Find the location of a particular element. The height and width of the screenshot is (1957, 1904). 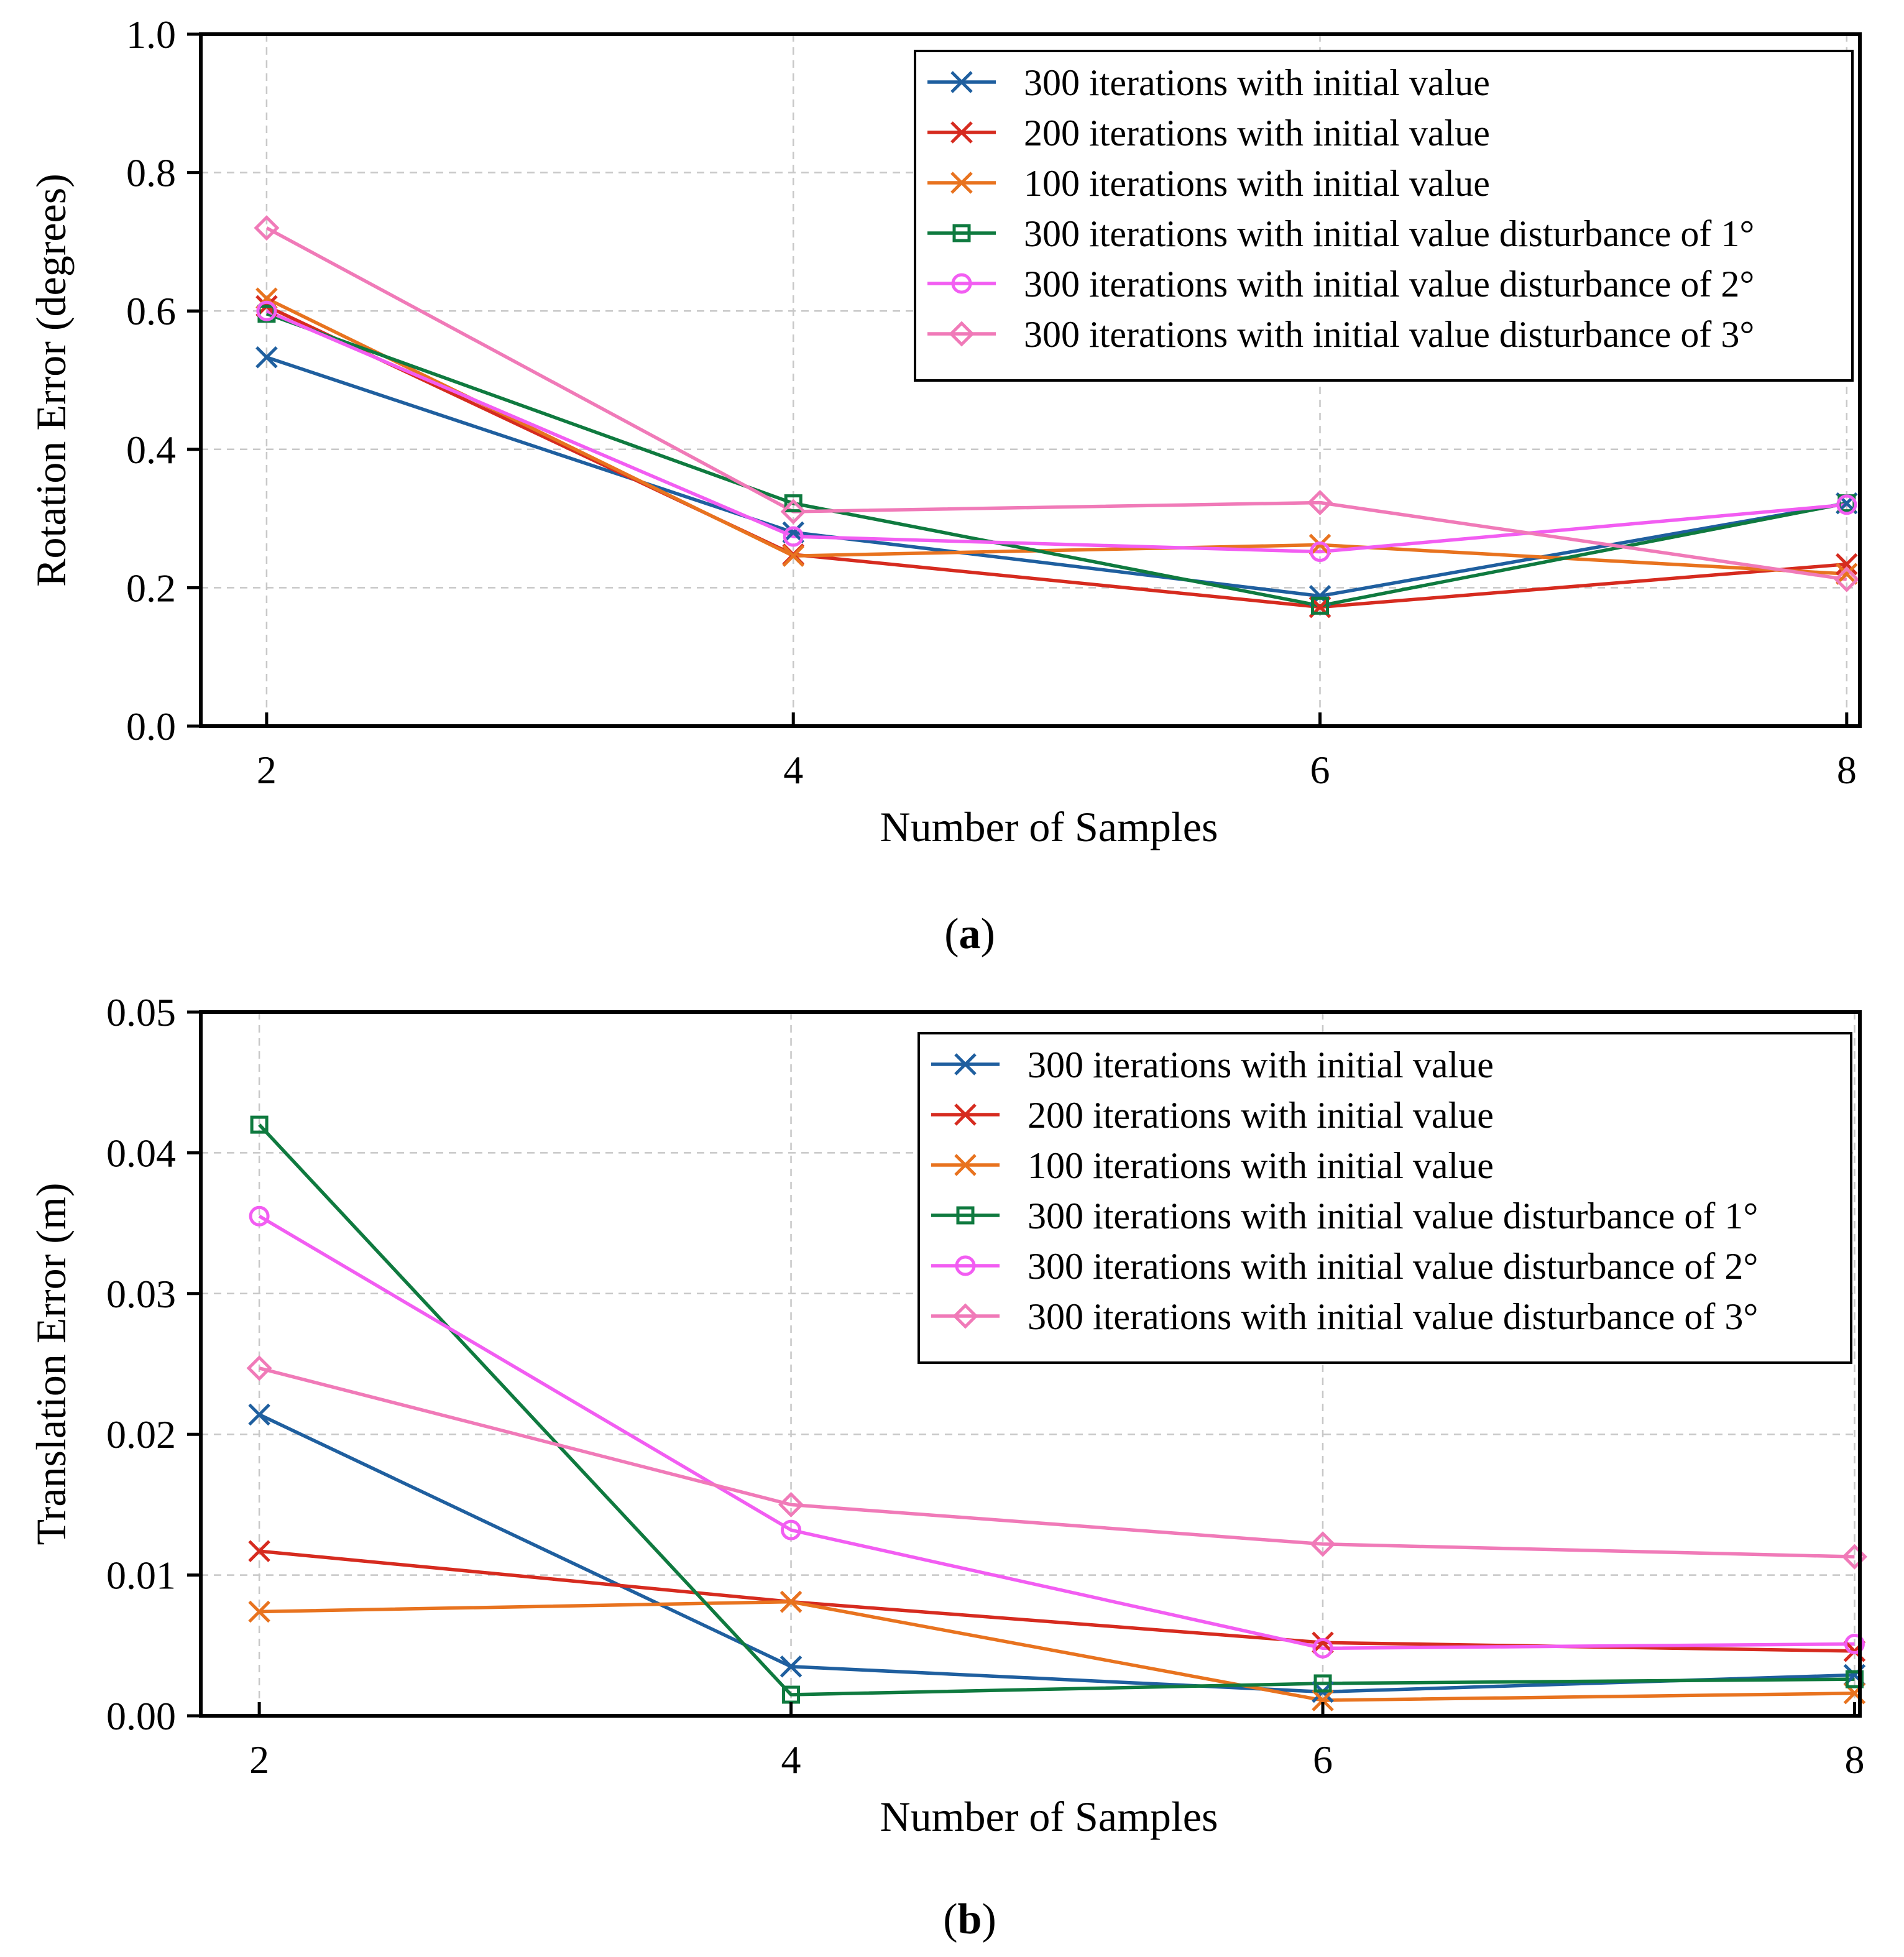

y-tick-label: 0.03 is located at coordinates (141, 1294).